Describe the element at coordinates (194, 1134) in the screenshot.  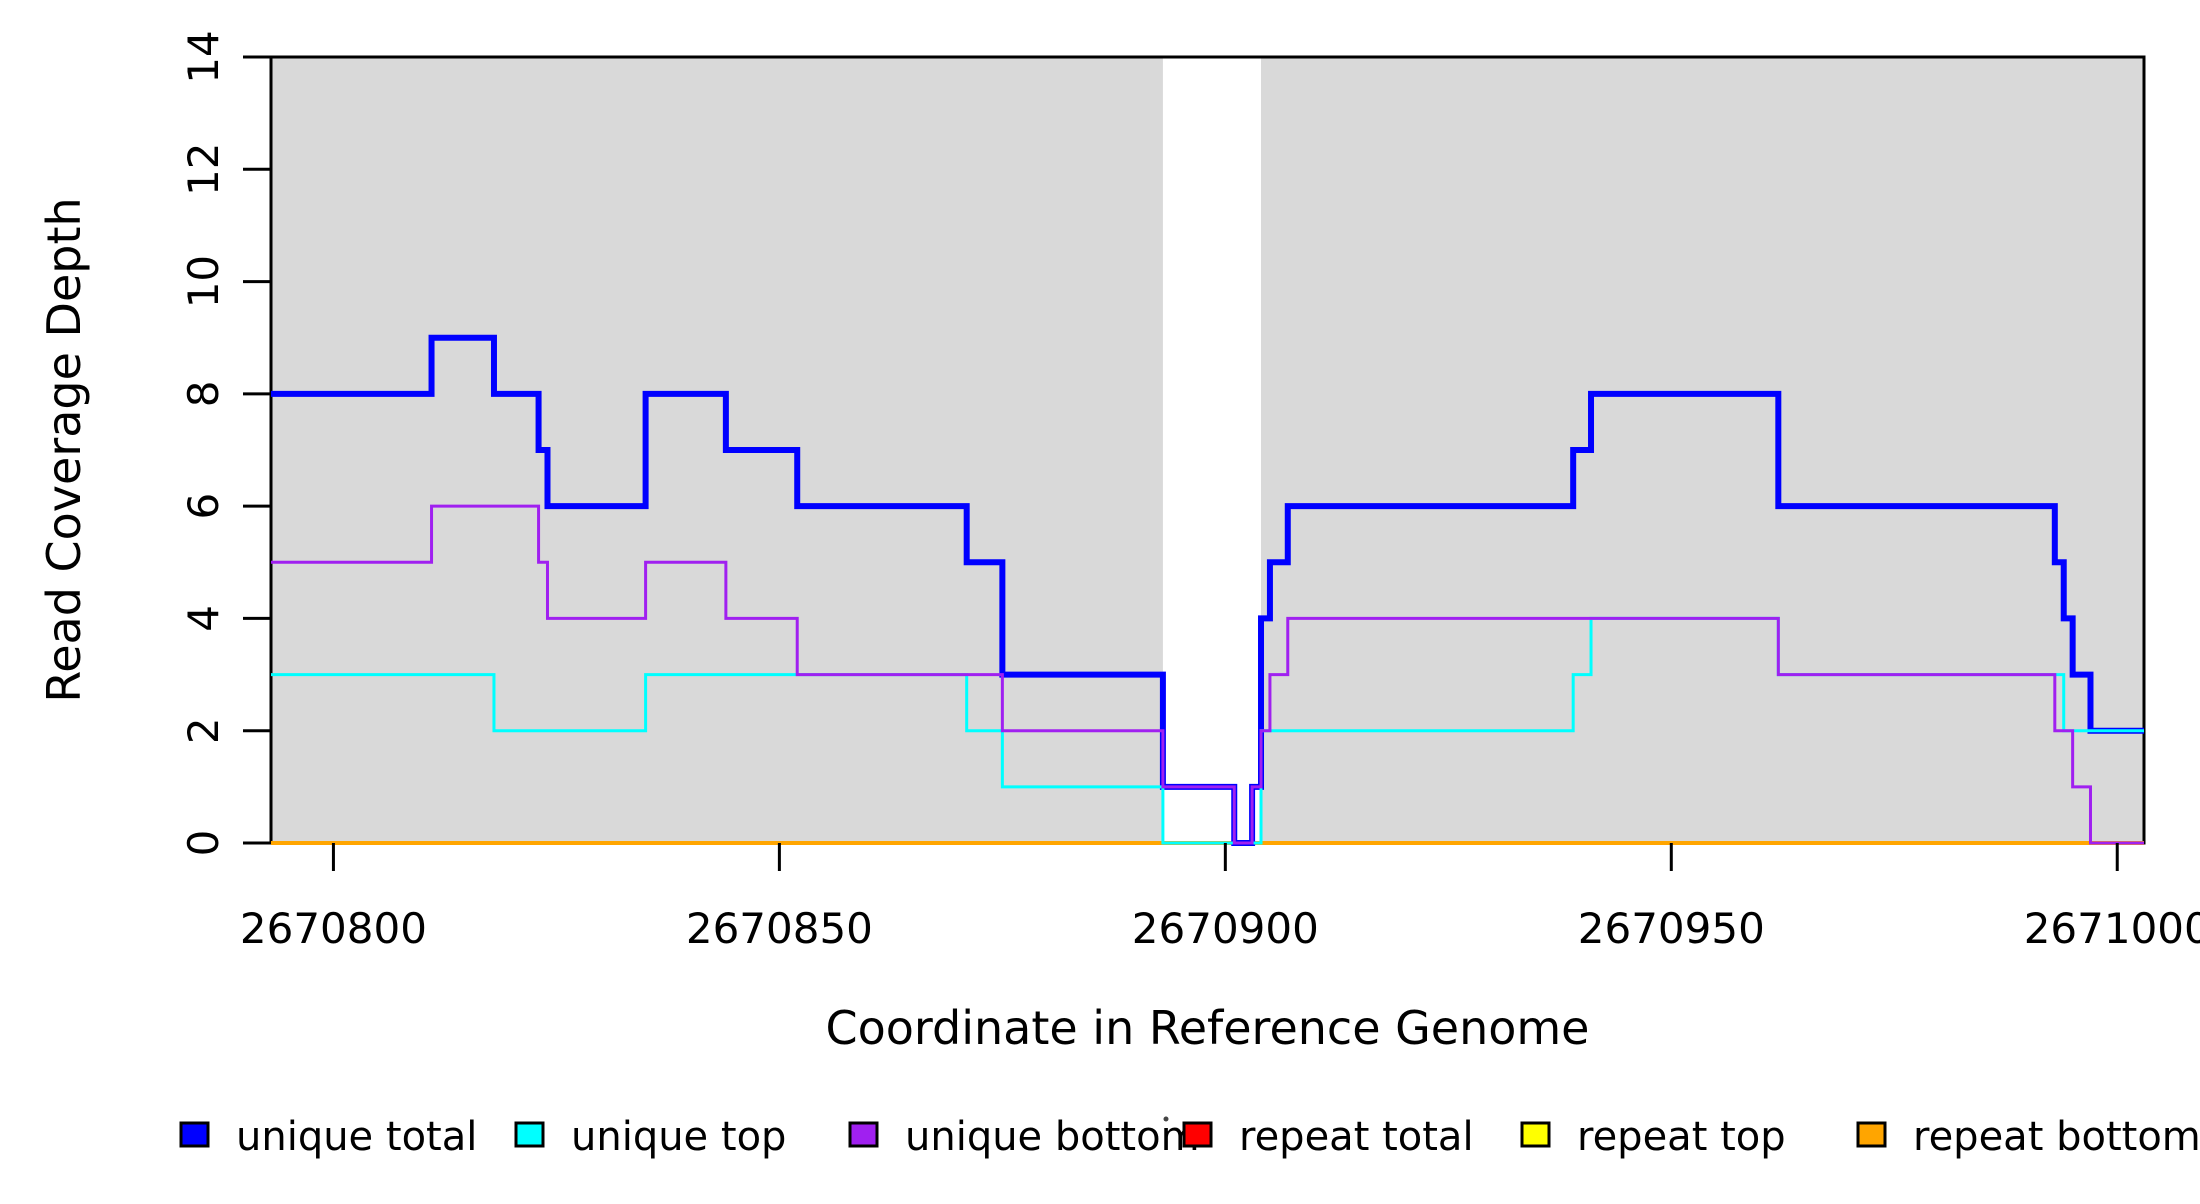
I see `legend-swatch-unique-total` at that location.